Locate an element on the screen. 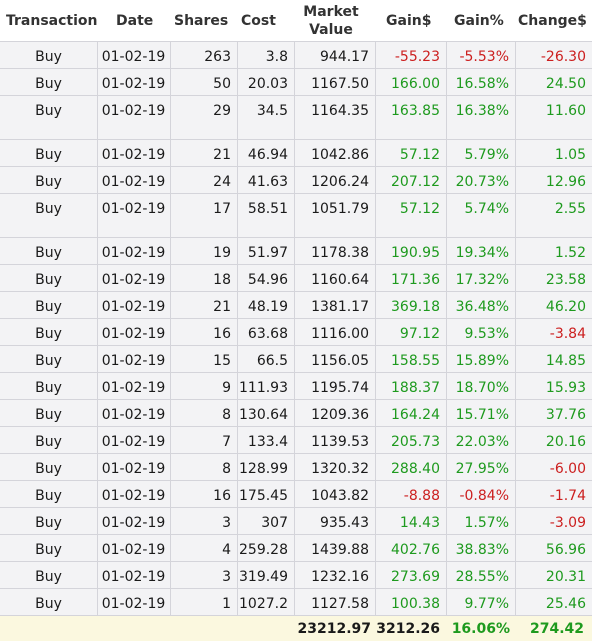 The width and height of the screenshot is (592, 641). cell-cost: 54.96 is located at coordinates (267, 280).